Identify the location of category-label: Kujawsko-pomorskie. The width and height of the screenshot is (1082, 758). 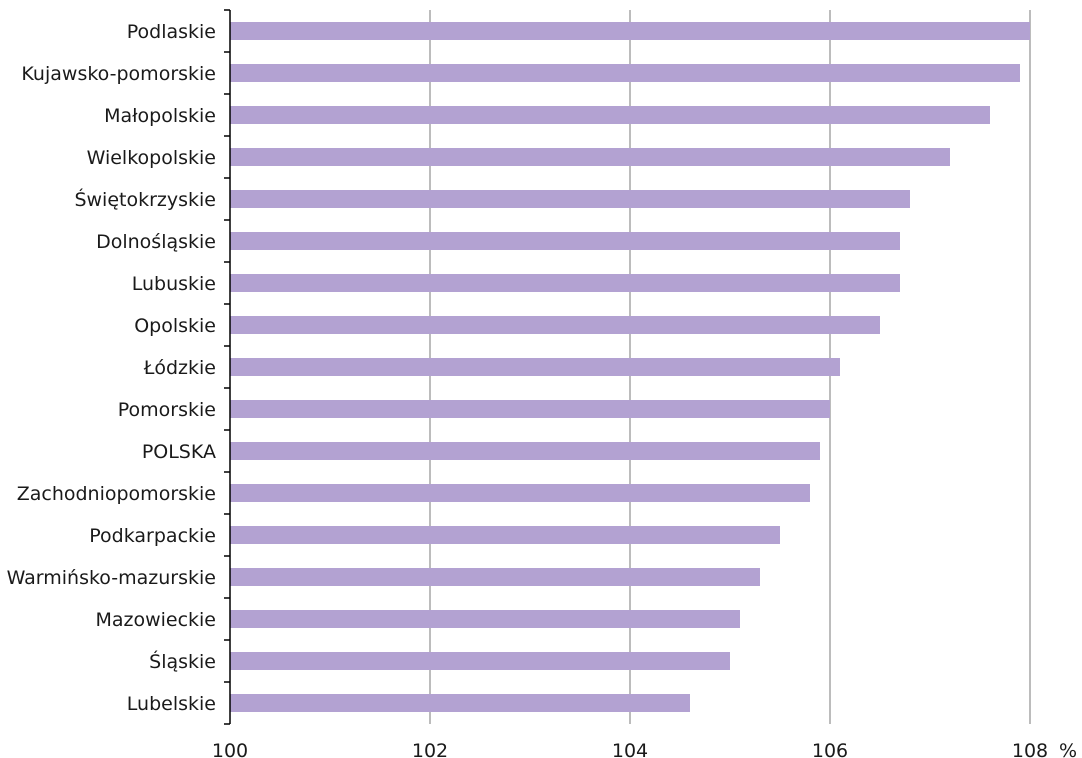
(118, 74).